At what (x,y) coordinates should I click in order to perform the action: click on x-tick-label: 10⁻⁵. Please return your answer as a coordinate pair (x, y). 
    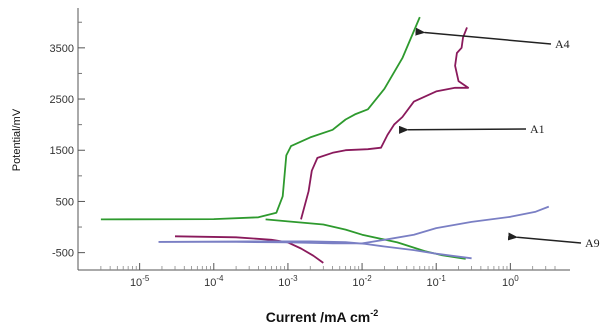
    Looking at the image, I should click on (140, 281).